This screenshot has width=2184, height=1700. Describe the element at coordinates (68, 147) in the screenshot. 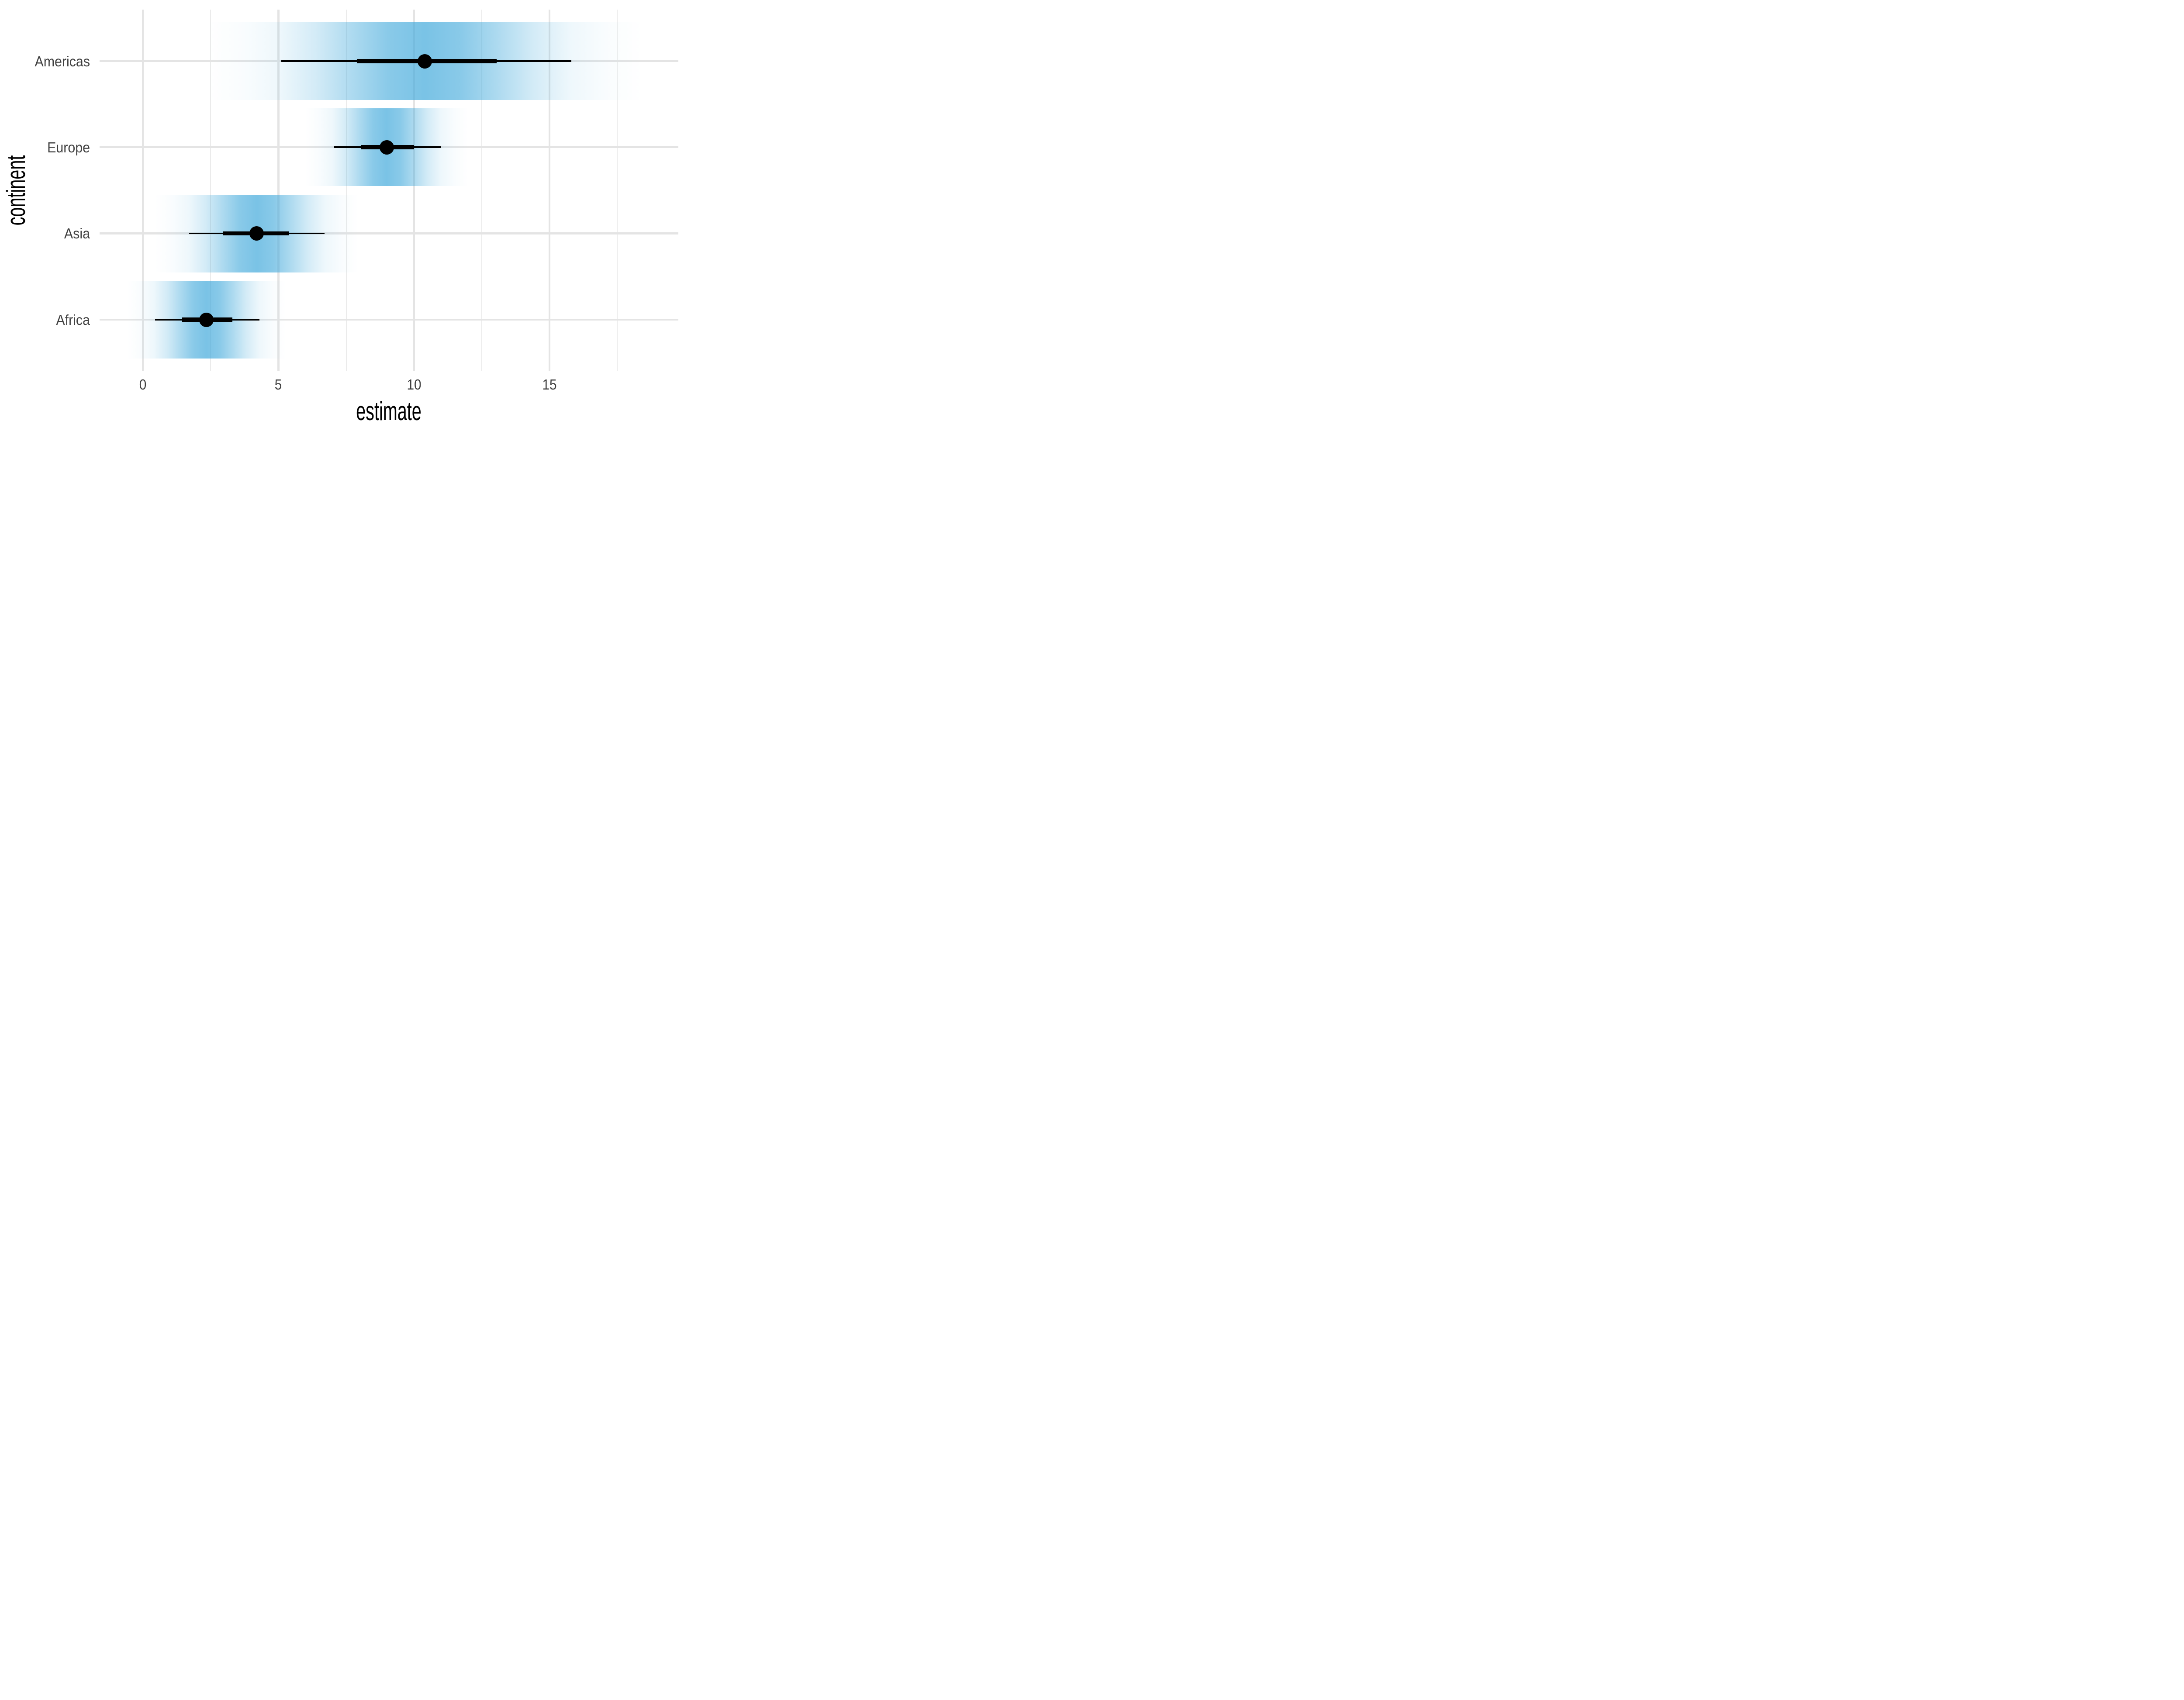

I see `y-axis-label-Europe: Europe` at that location.